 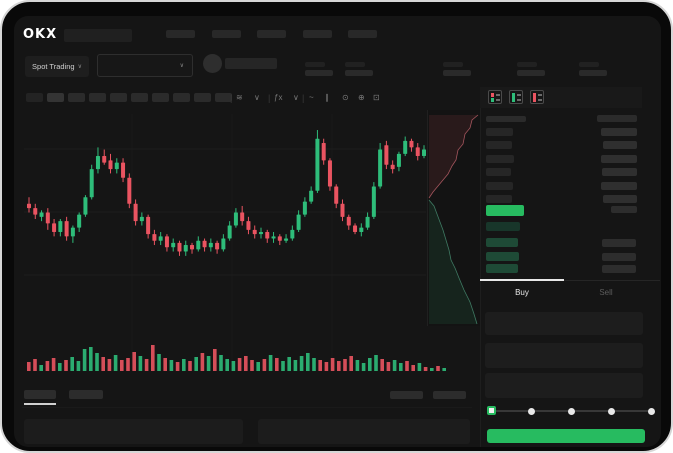 What do you see at coordinates (522, 292) in the screenshot?
I see `tab-buy: Buy` at bounding box center [522, 292].